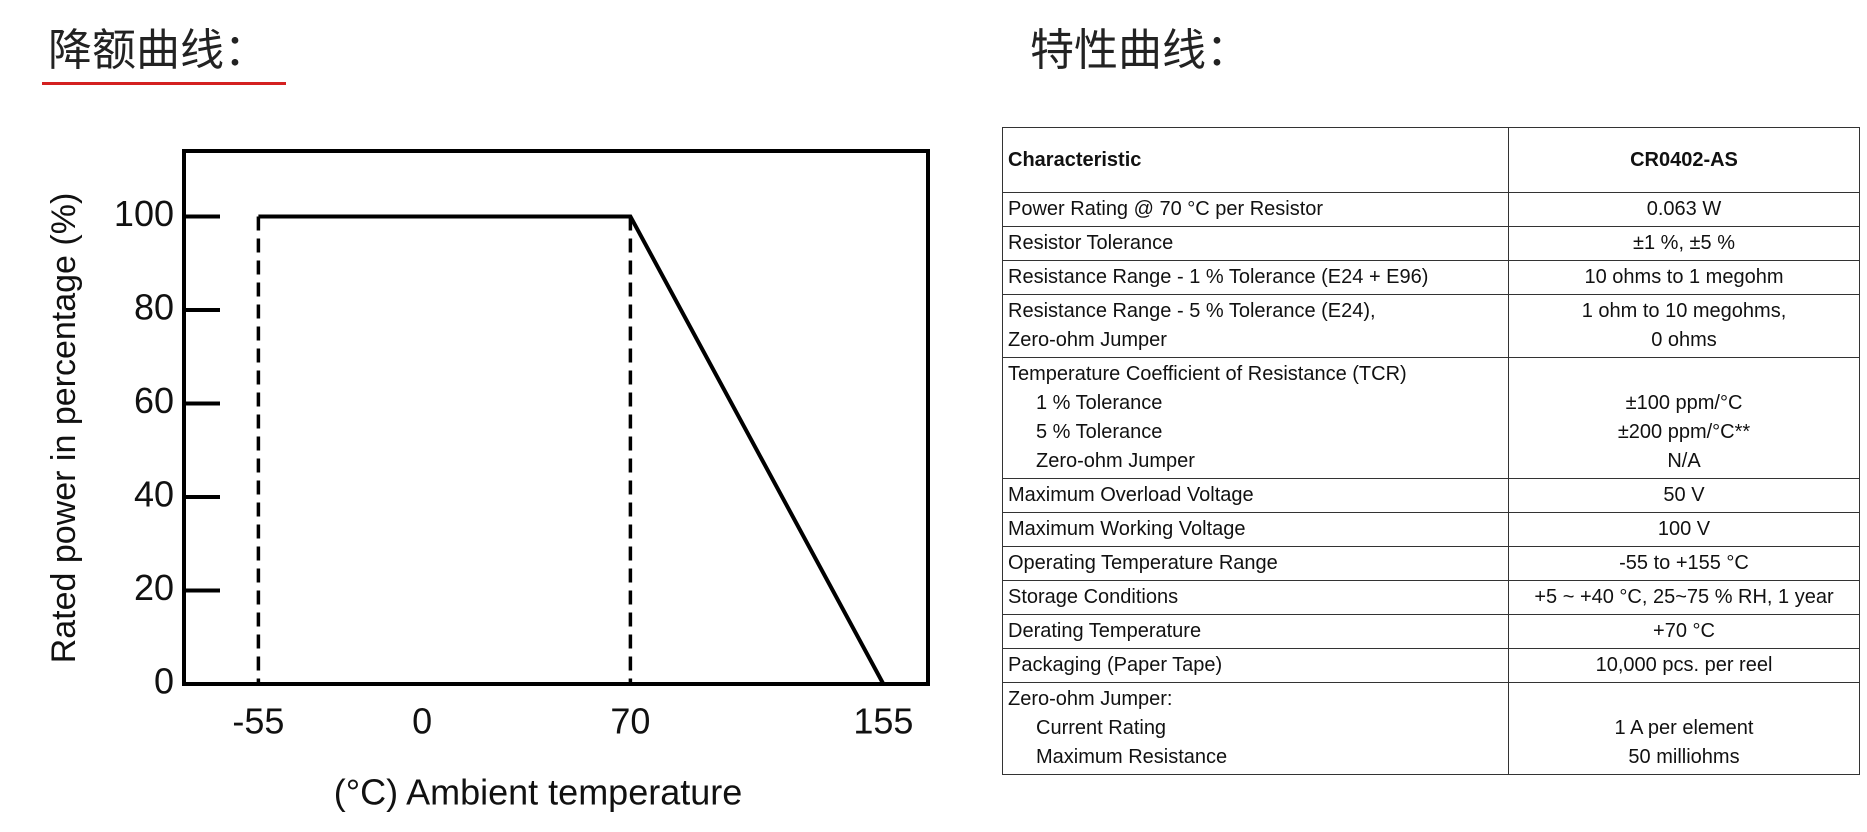 This screenshot has height=832, width=1867. I want to click on table-row: Maximum Working Voltage 100 V, so click(1431, 529).